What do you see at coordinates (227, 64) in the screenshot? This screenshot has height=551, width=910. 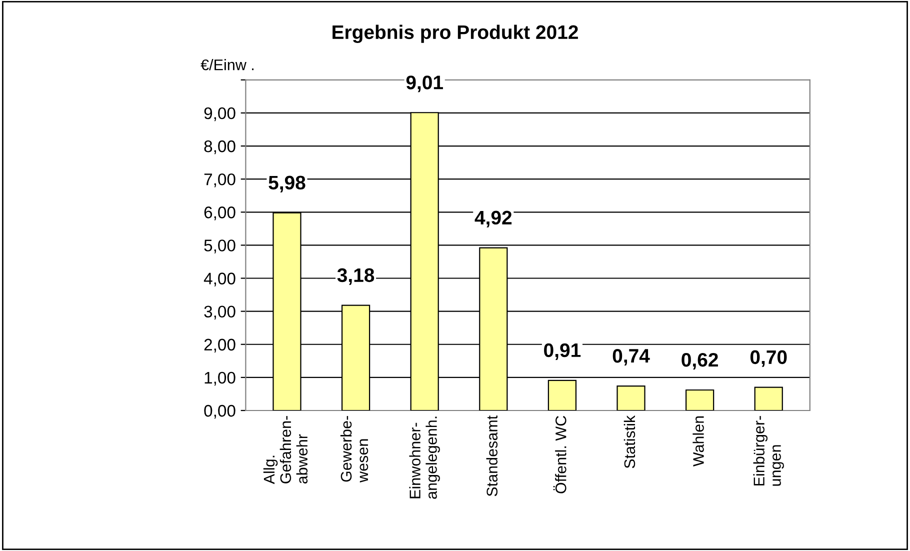 I see `y-axis-title: €/Einw .` at bounding box center [227, 64].